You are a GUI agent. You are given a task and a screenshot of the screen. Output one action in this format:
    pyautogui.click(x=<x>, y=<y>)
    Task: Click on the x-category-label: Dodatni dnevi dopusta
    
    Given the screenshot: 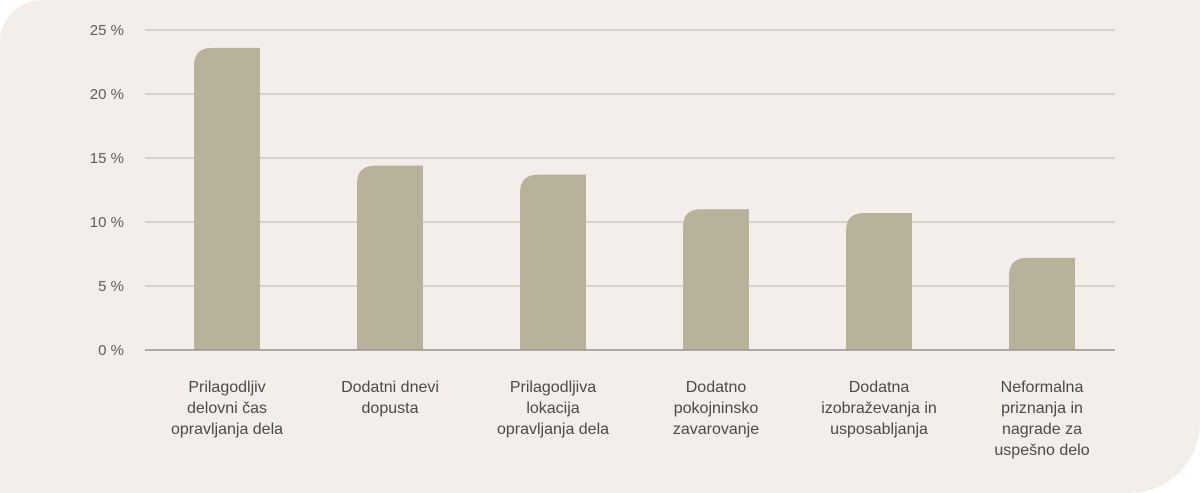 What is the action you would take?
    pyautogui.click(x=390, y=398)
    